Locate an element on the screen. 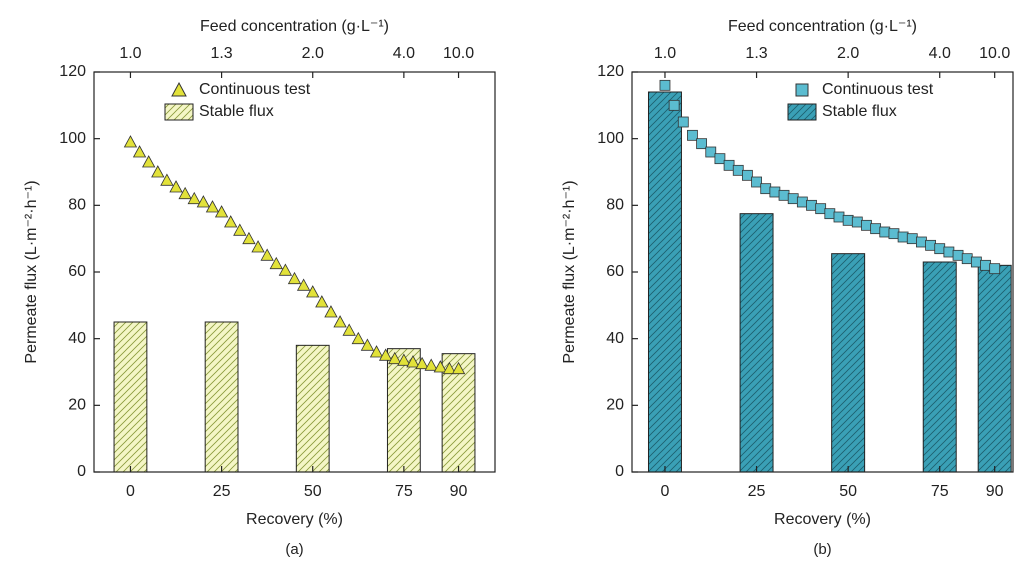 The image size is (1020, 569). y-tick-label: 60 is located at coordinates (77, 271).